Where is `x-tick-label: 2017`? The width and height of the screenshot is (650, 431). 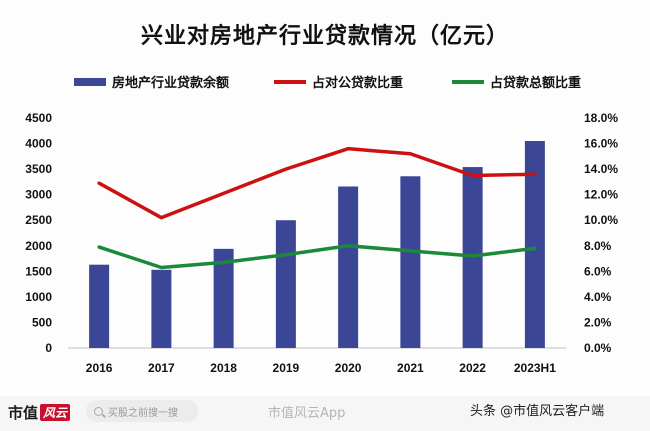
x-tick-label: 2017 is located at coordinates (161, 368).